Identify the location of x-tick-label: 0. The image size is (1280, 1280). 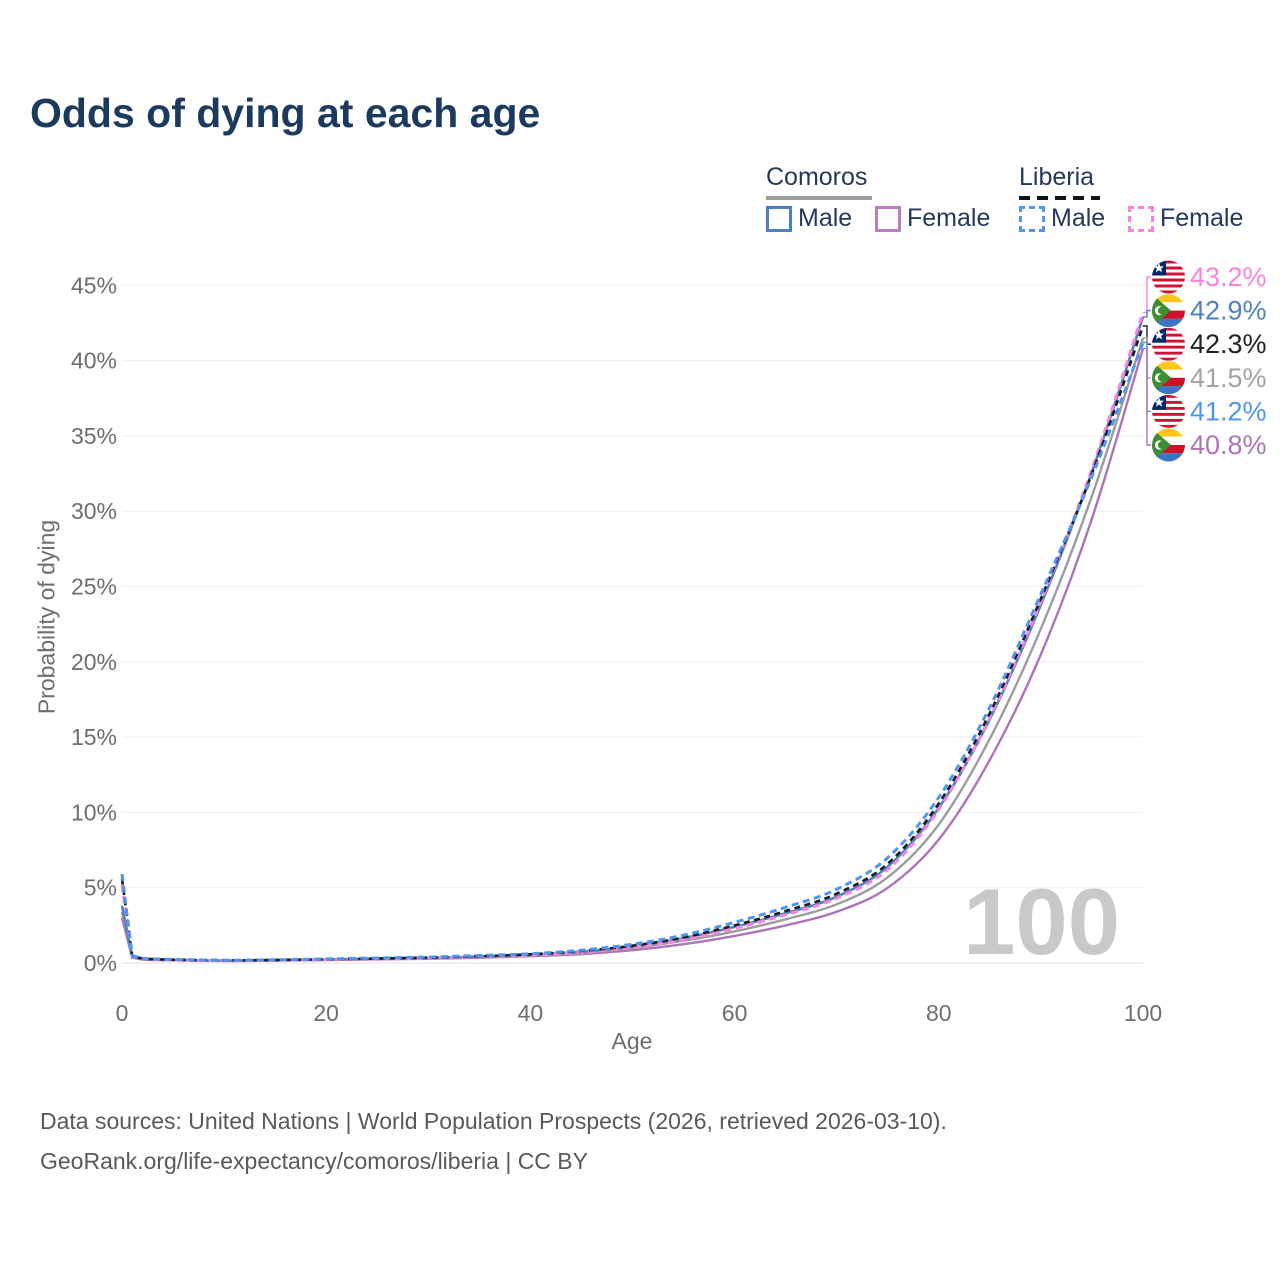
(122, 1013).